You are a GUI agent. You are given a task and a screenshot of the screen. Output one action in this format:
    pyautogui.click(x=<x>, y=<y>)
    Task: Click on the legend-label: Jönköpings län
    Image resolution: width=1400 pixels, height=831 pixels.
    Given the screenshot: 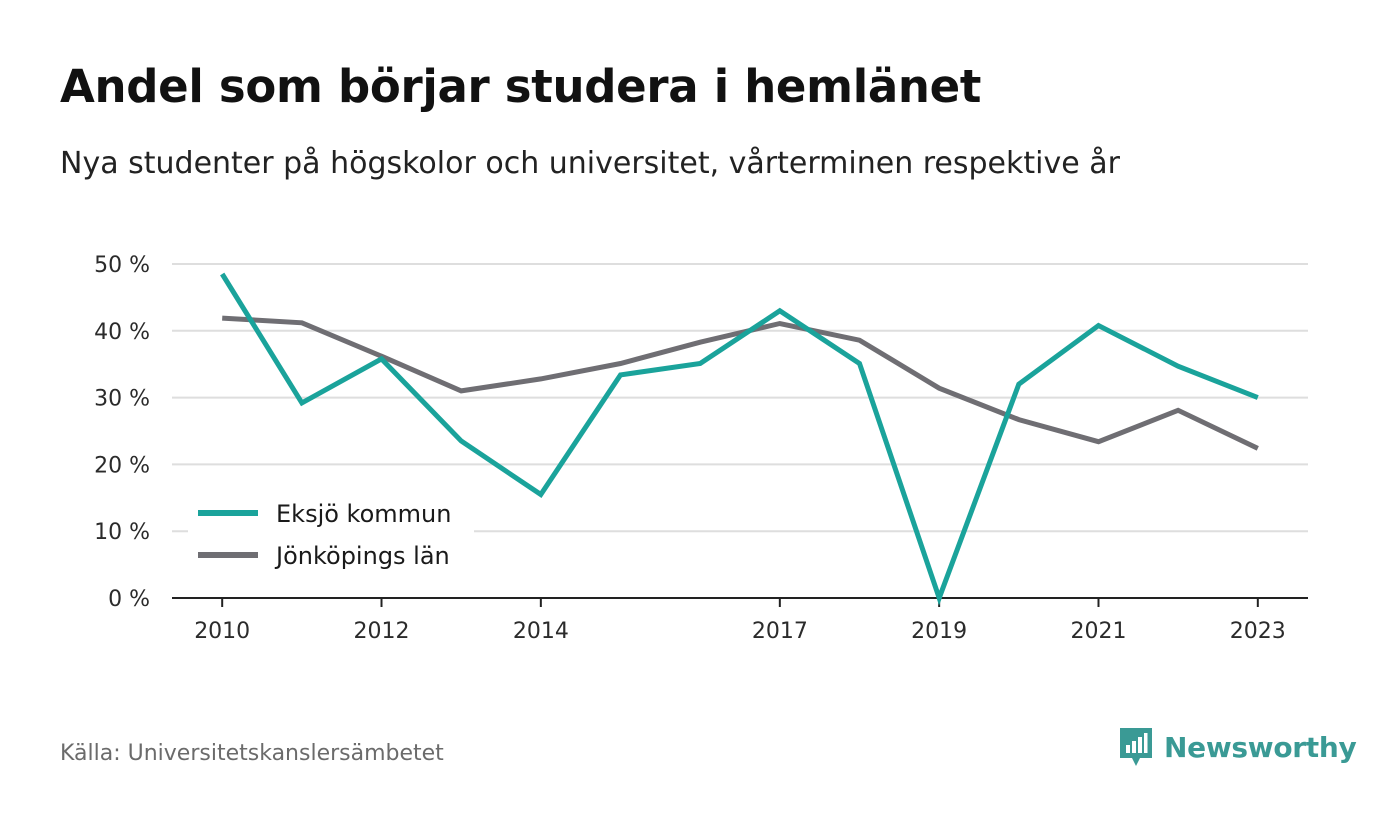 What is the action you would take?
    pyautogui.click(x=362, y=556)
    